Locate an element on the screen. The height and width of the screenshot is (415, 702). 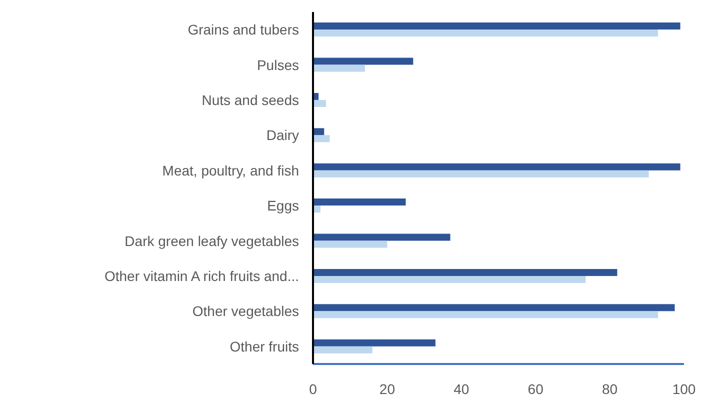
x-tick-label: 40 is located at coordinates (462, 388).